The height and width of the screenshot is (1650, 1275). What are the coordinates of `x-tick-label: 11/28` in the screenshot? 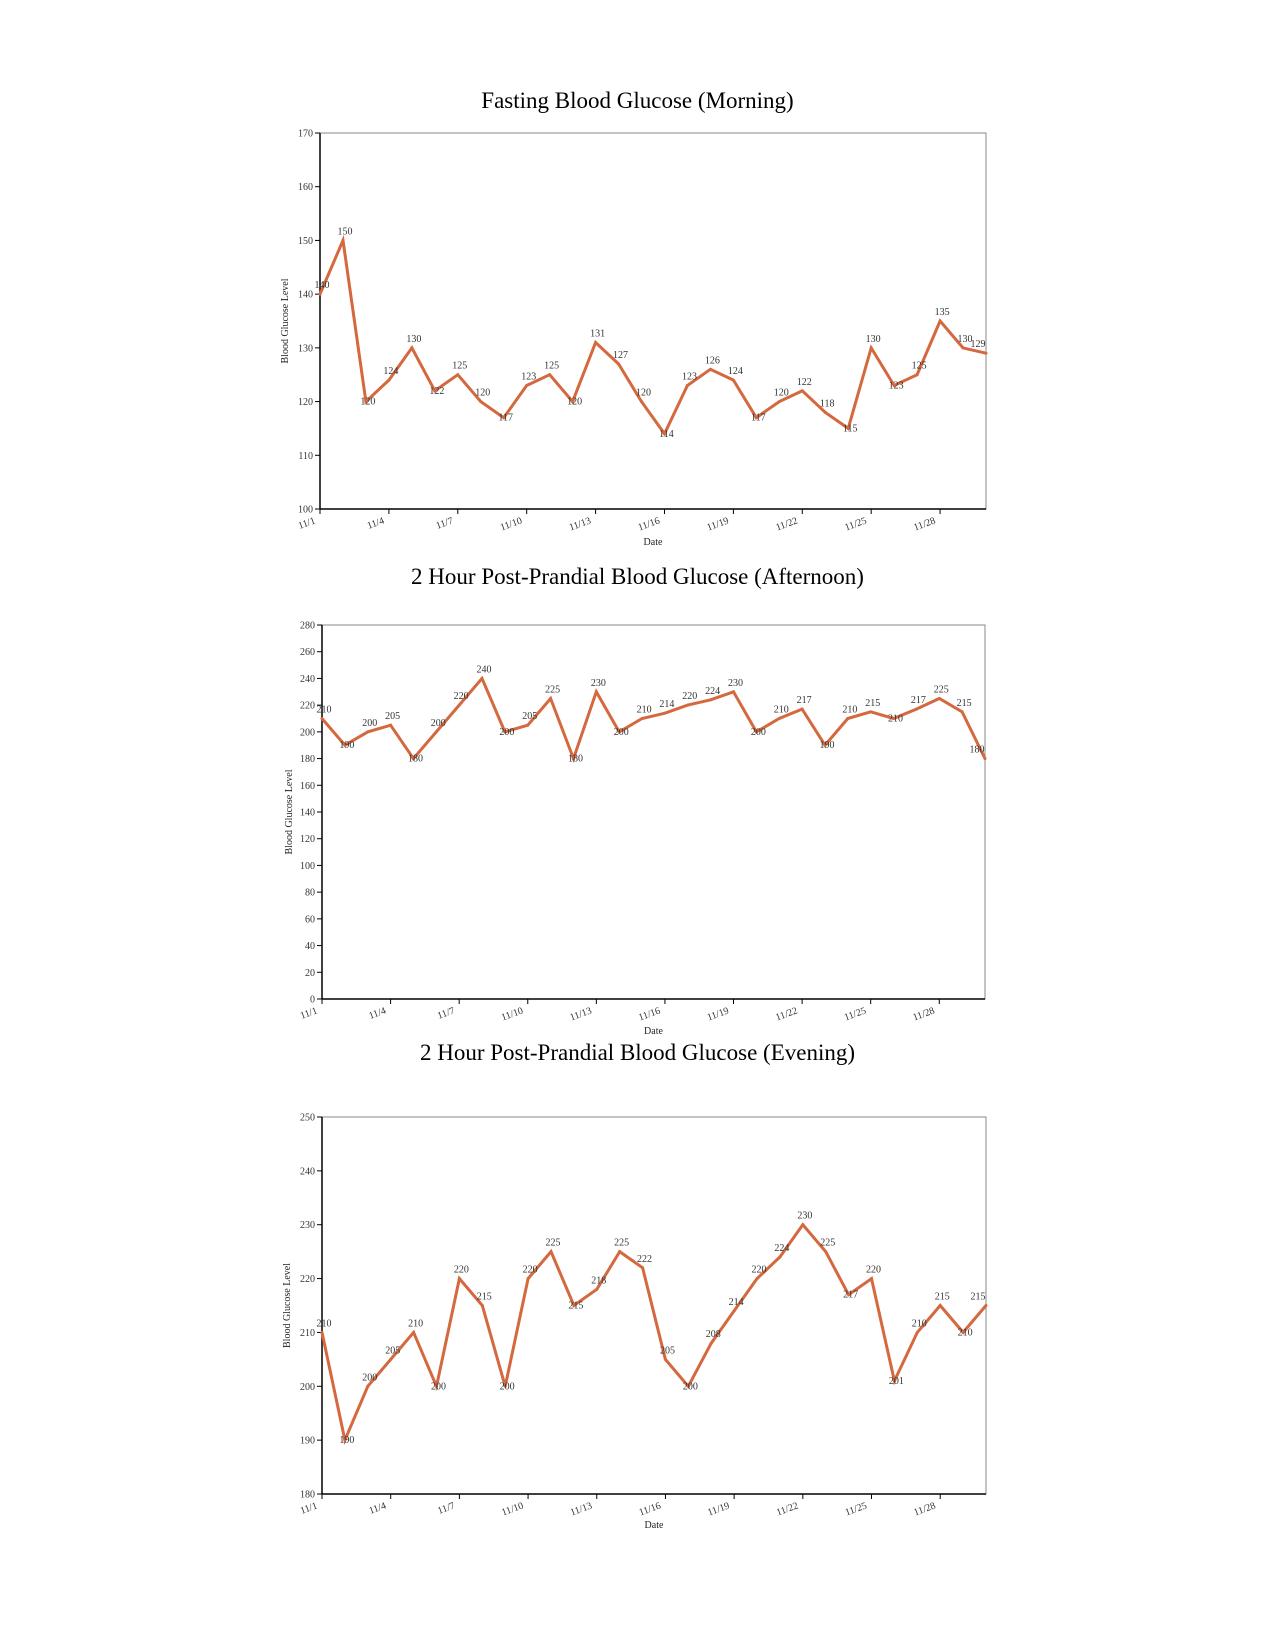 It's located at (924, 1509).